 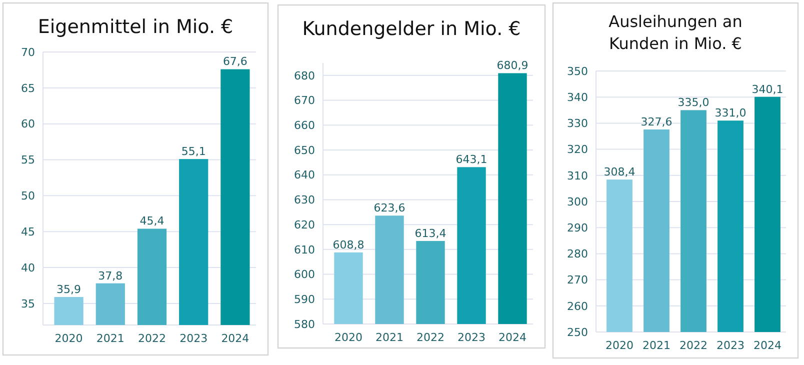 I want to click on y-tick-label: 600, so click(x=304, y=275).